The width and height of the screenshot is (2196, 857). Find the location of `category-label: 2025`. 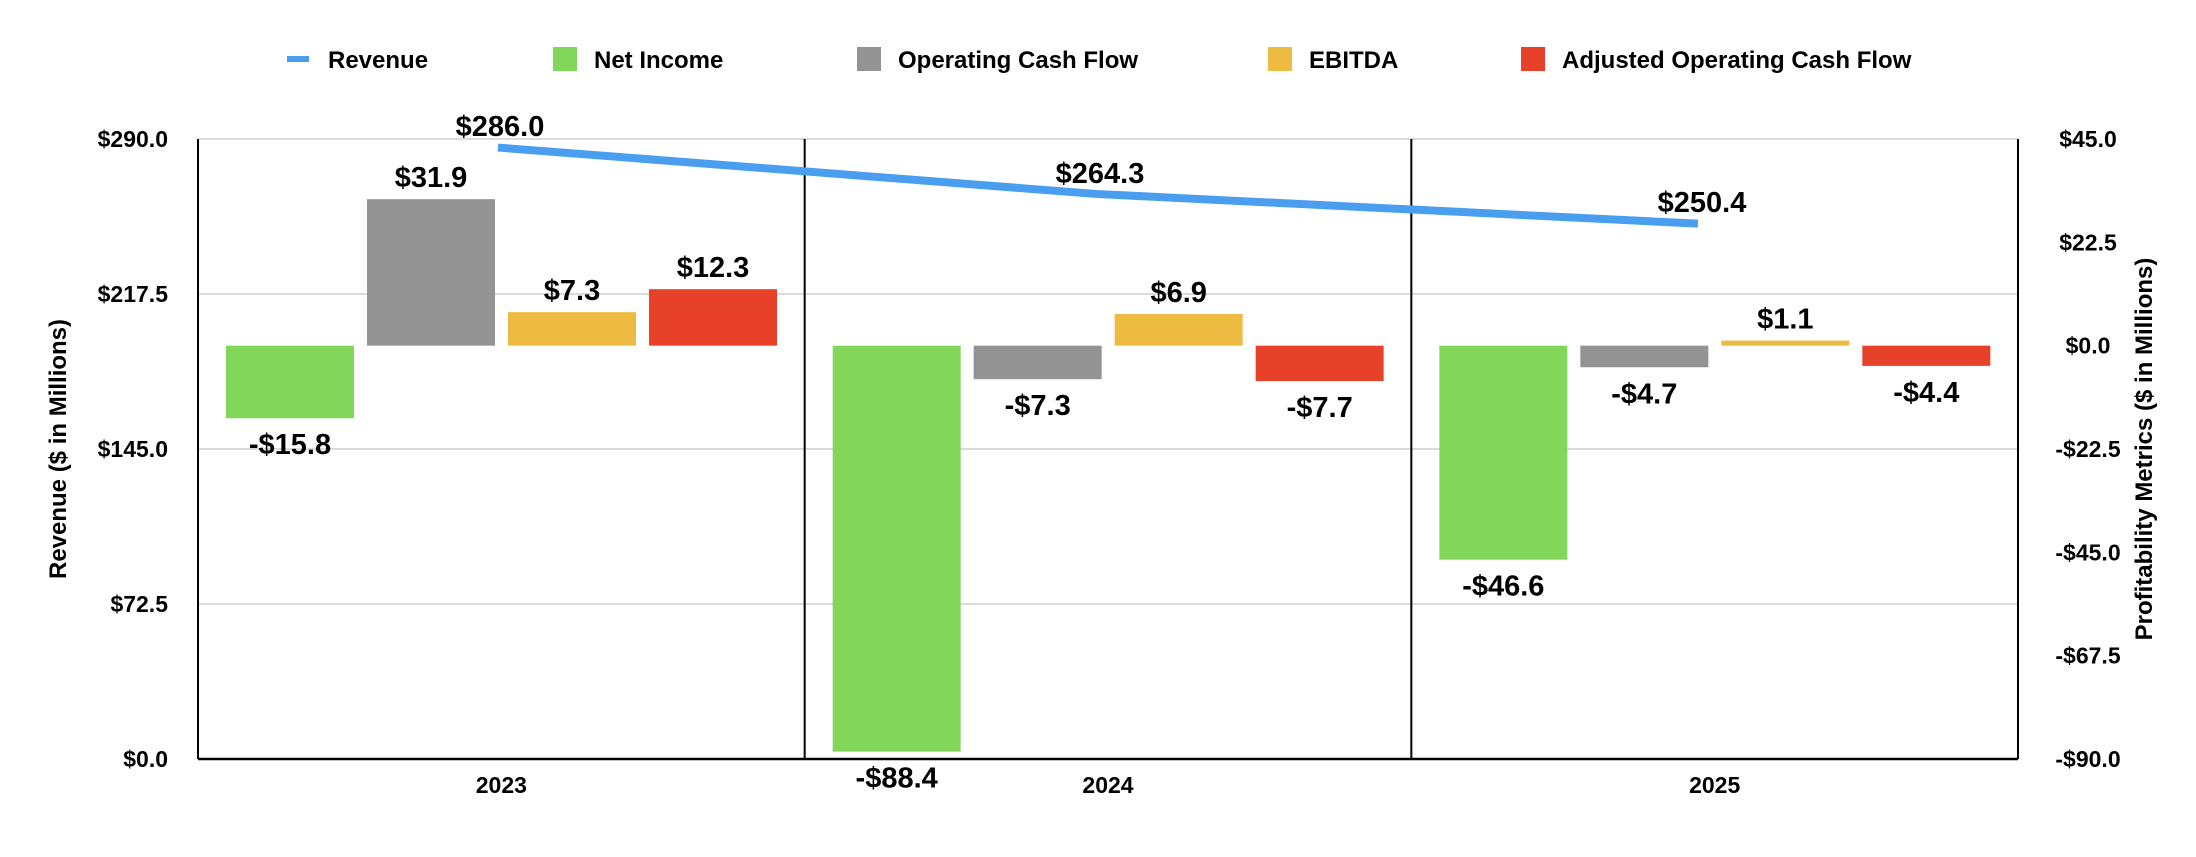

category-label: 2025 is located at coordinates (1714, 785).